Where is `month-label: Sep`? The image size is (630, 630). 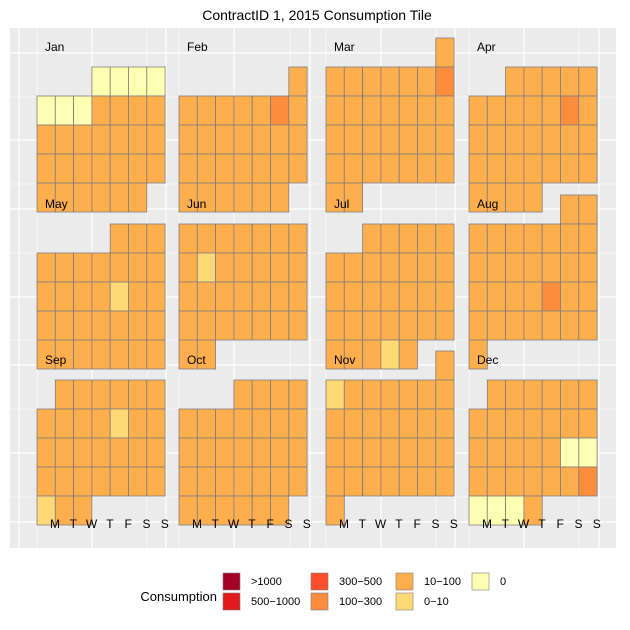 month-label: Sep is located at coordinates (56, 360).